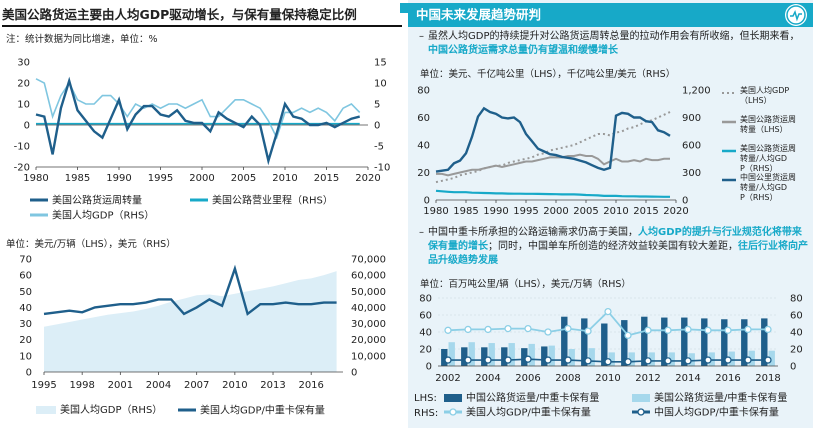 This screenshot has width=813, height=428. What do you see at coordinates (43, 385) in the screenshot?
I see `chart2-xtick-label: 1995` at bounding box center [43, 385].